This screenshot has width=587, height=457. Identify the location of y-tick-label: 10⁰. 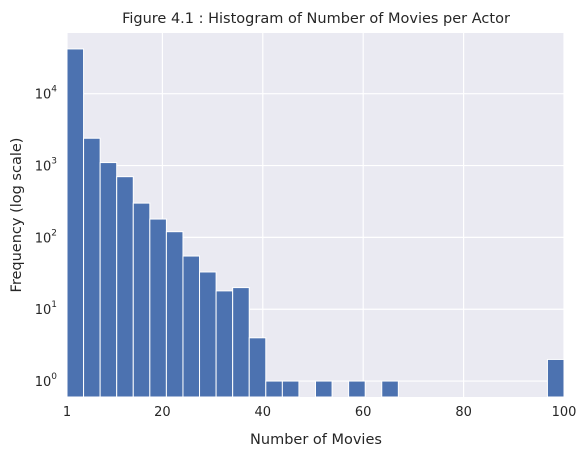
(46, 381).